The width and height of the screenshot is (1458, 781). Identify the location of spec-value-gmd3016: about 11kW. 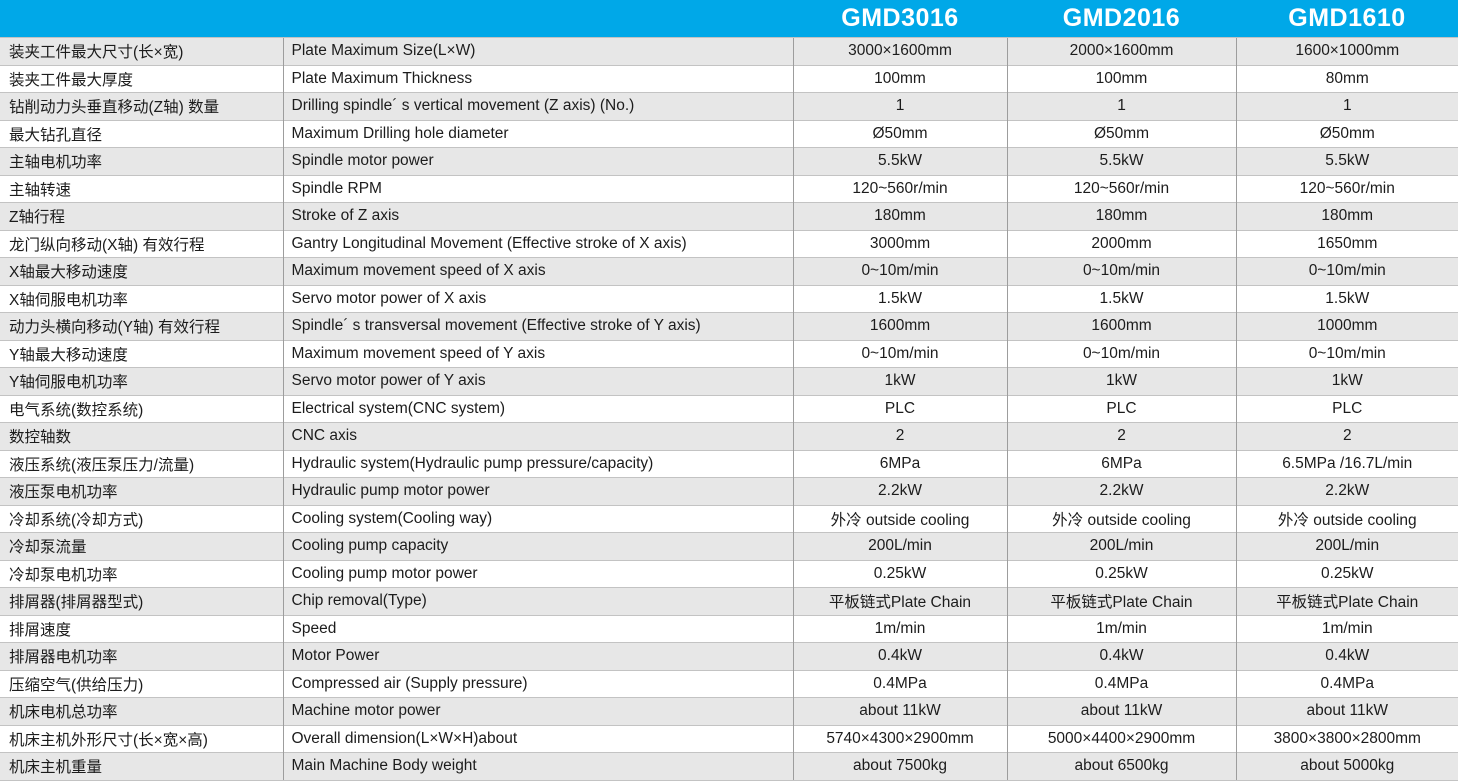
(899, 711).